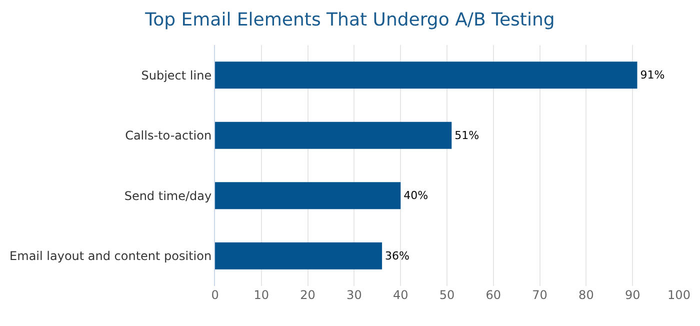 The width and height of the screenshot is (700, 326). What do you see at coordinates (467, 135) in the screenshot?
I see `data-label: 51%` at bounding box center [467, 135].